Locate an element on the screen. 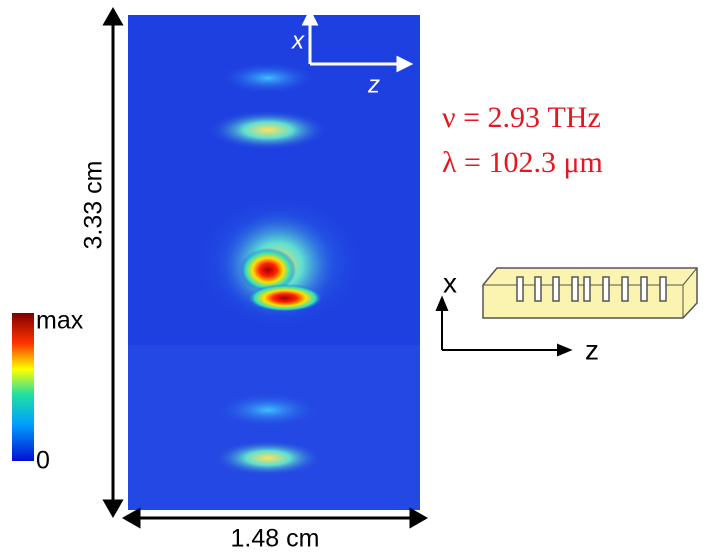 The height and width of the screenshot is (554, 709). colorbar-max-label: max is located at coordinates (60, 321).